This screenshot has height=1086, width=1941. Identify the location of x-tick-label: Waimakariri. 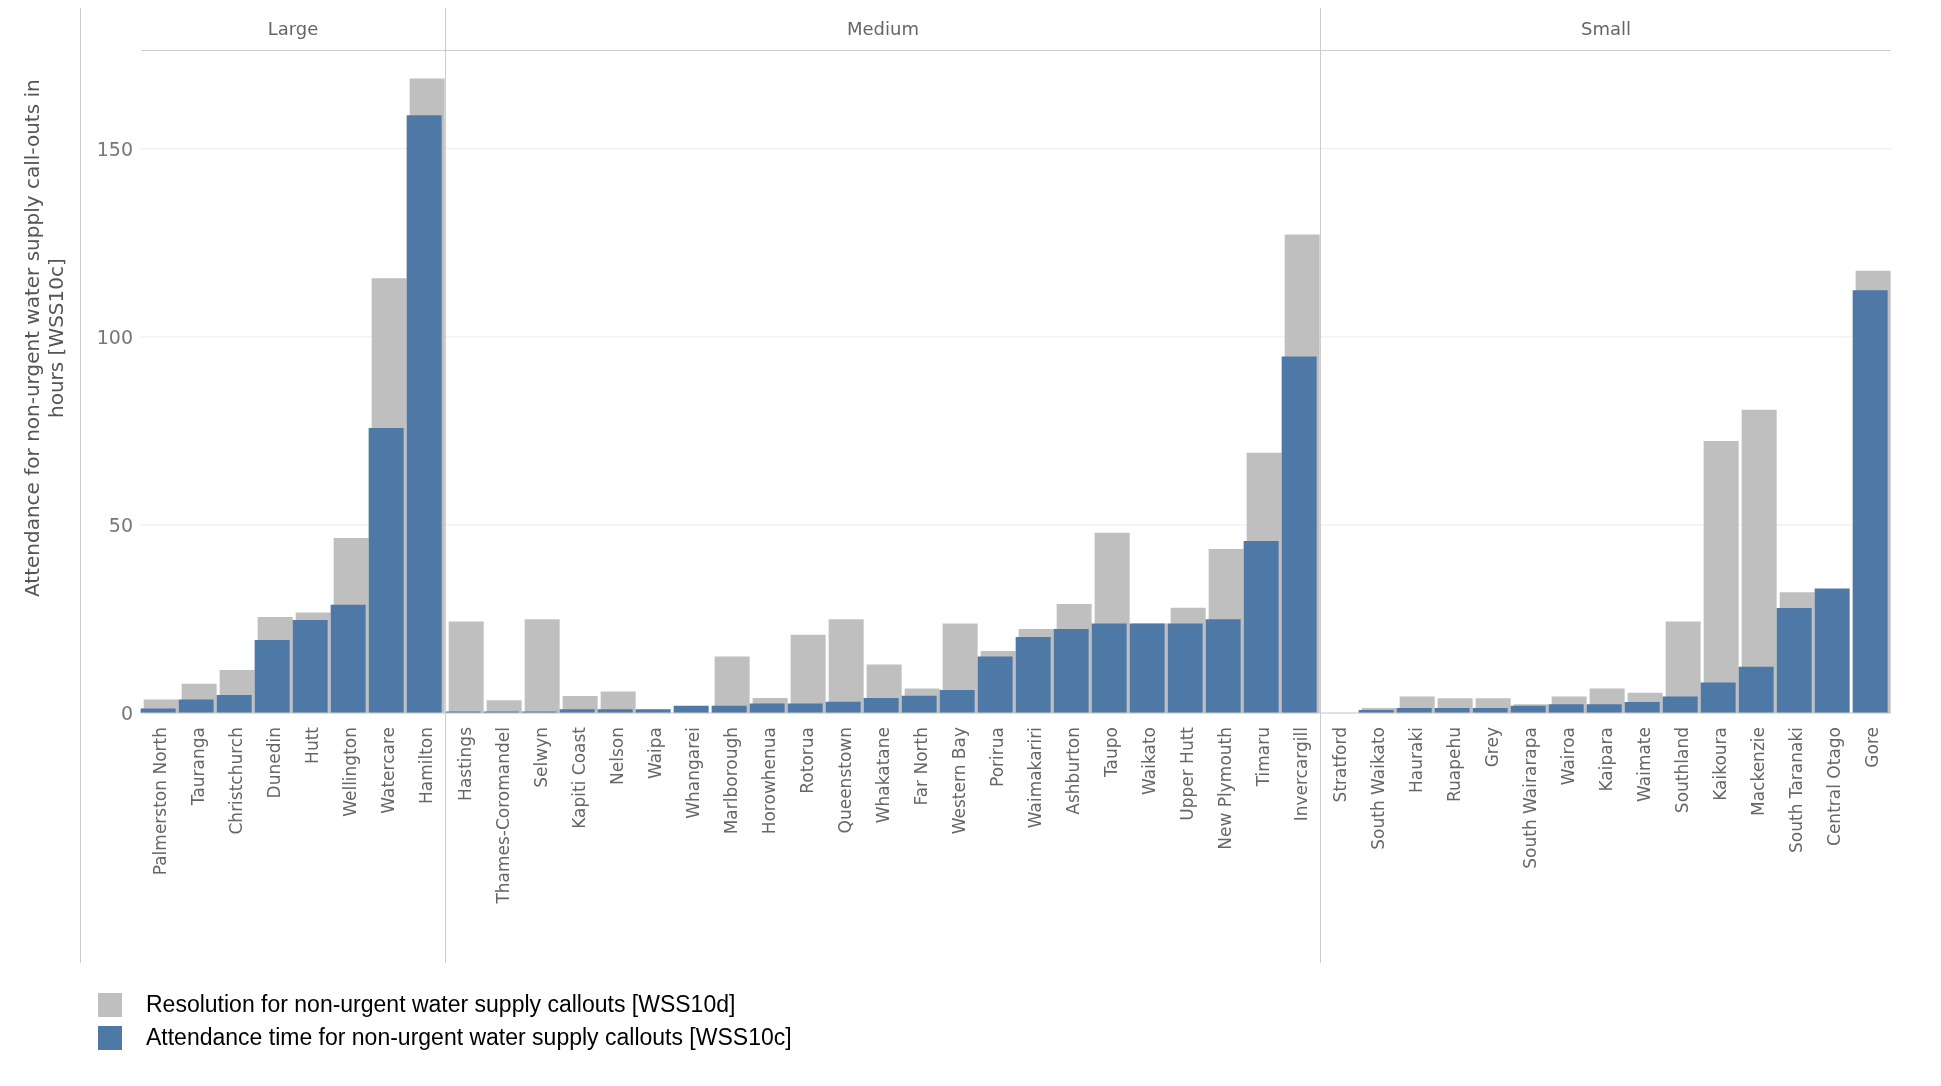
(1035, 778).